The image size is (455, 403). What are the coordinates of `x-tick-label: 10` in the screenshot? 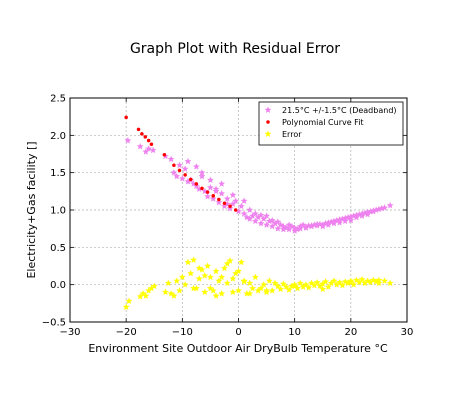 It's located at (294, 332).